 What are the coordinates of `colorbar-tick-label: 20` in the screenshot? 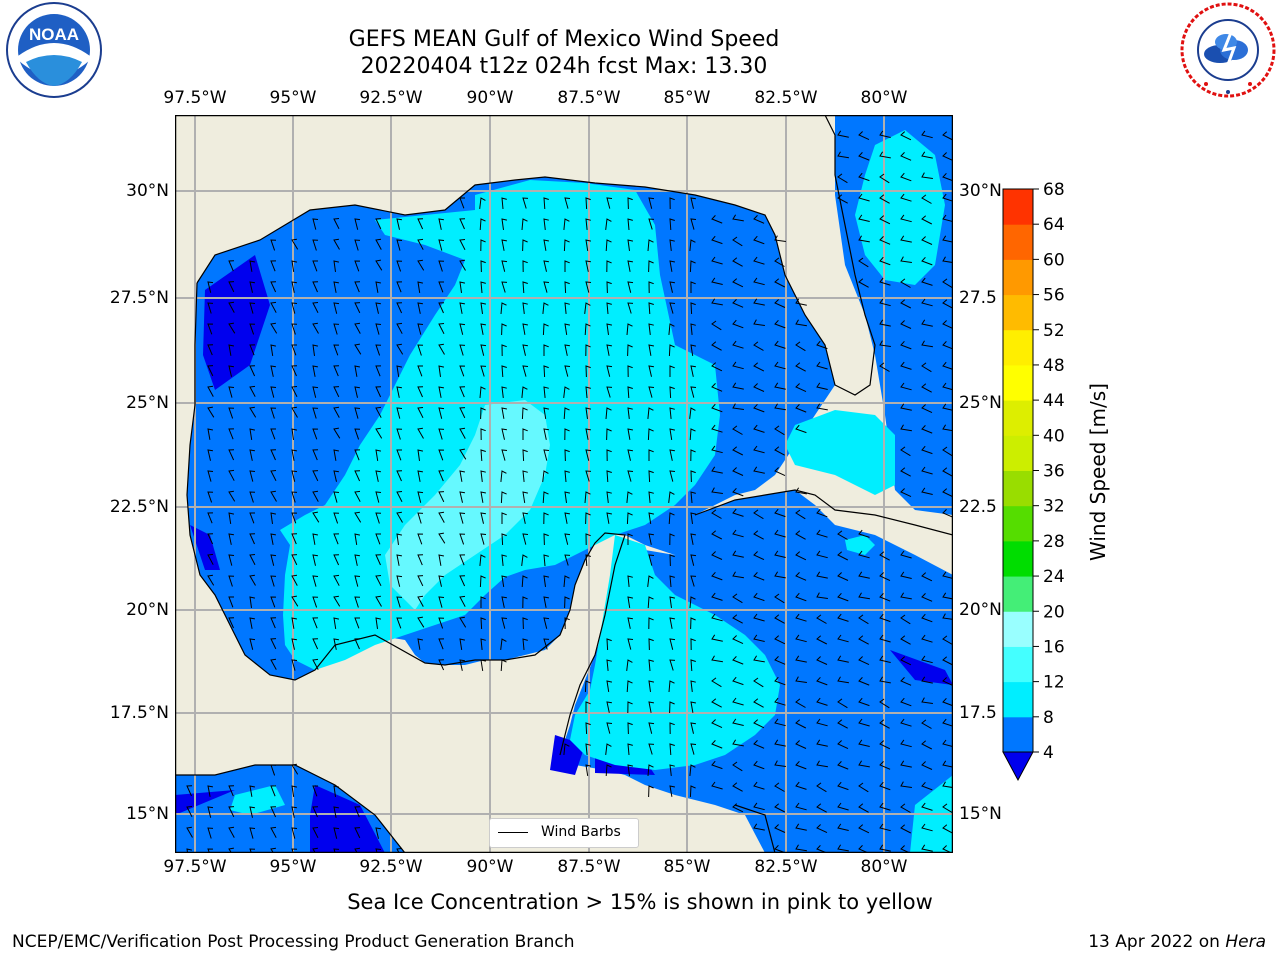 It's located at (1054, 612).